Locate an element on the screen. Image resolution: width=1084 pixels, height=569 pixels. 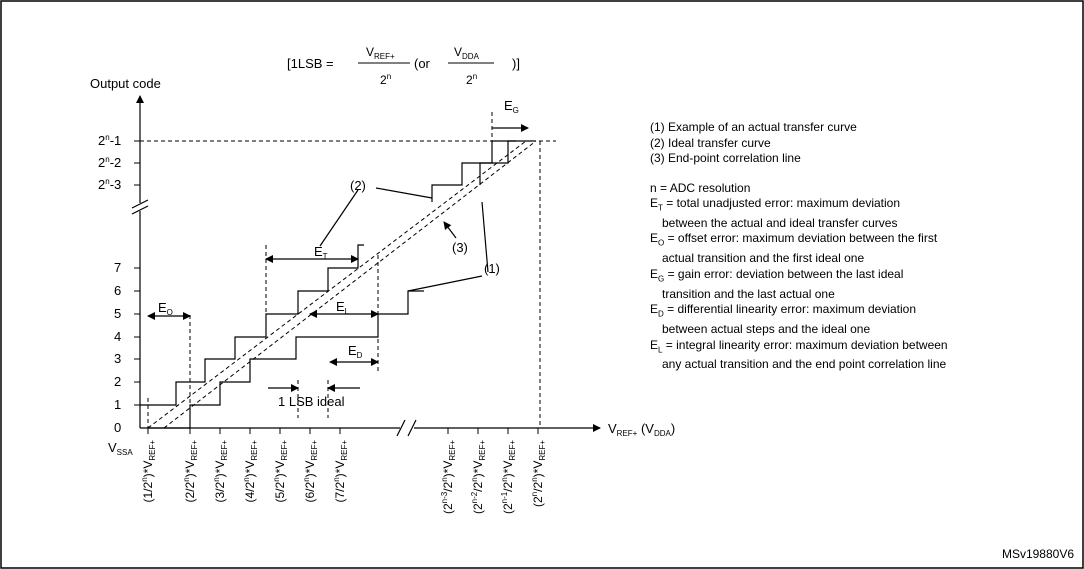
x-tick-label: (2n/2n)*VREF+ is located at coordinates (538, 473).